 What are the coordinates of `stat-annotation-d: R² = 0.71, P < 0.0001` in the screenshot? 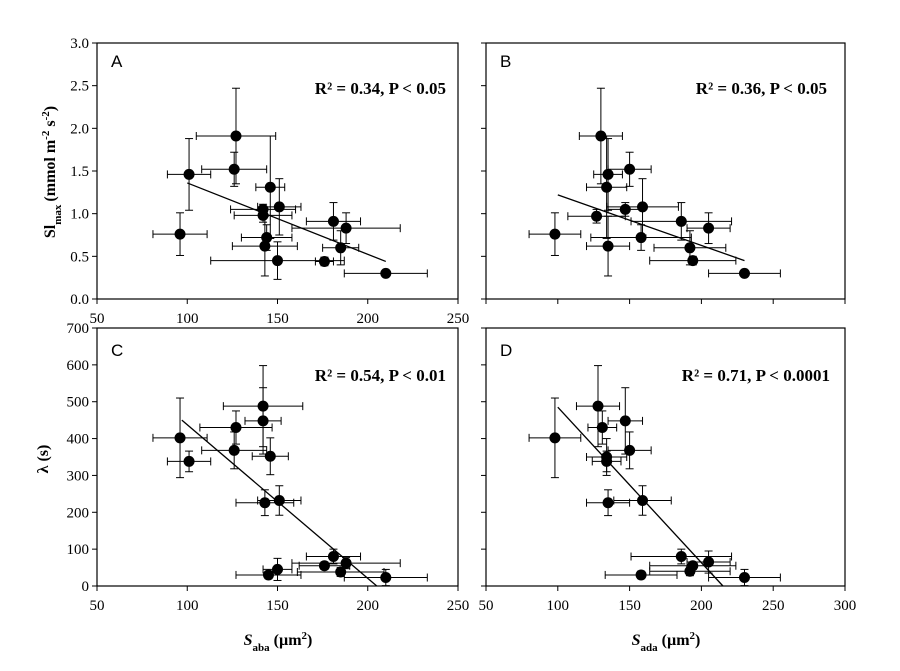 It's located at (756, 375).